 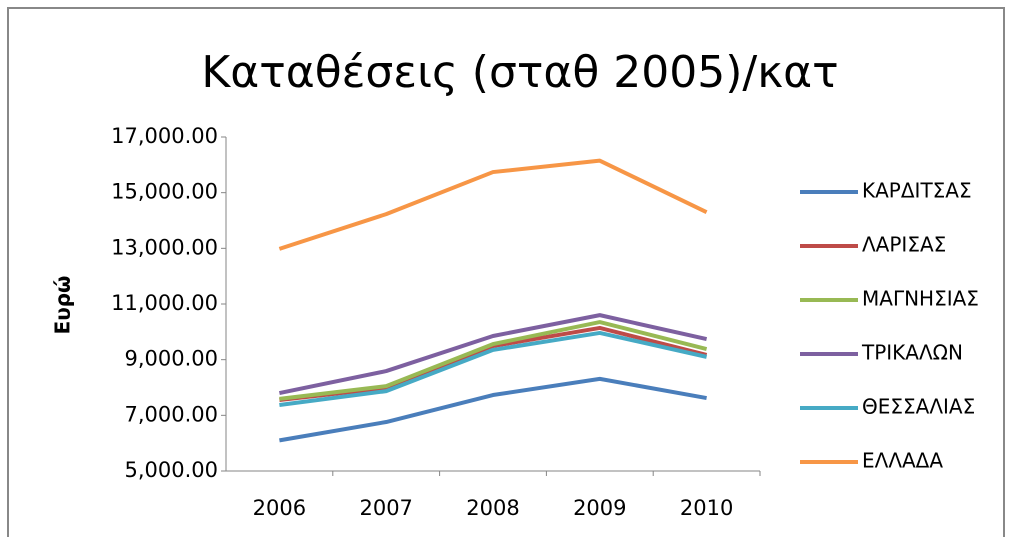 What do you see at coordinates (519, 72) in the screenshot?
I see `chart-title: Καταθέσεις (σταθ 2005)/κατ` at bounding box center [519, 72].